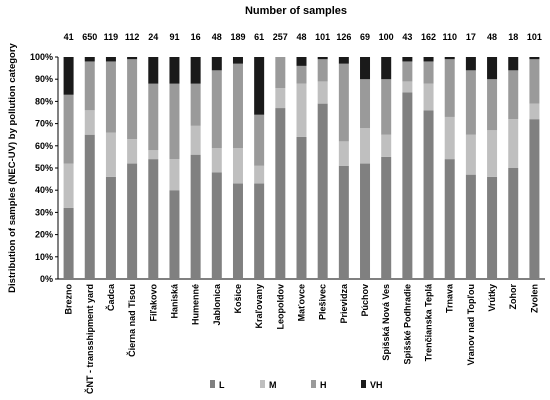  Describe the element at coordinates (110, 297) in the screenshot. I see `x-category-label: Čadca` at that location.